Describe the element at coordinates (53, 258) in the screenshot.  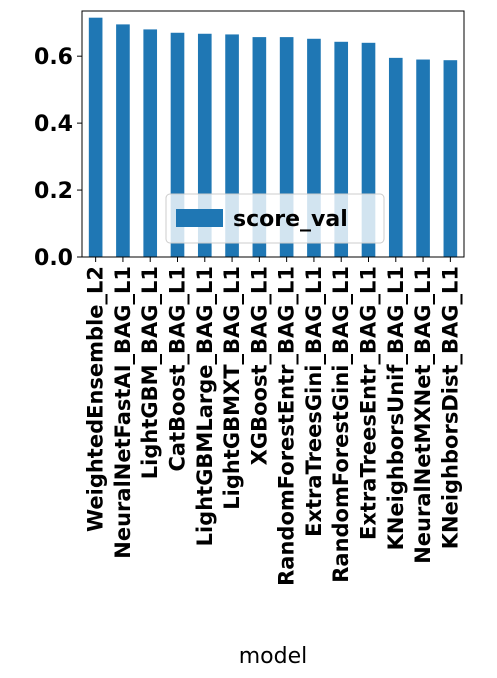
I see `y-tick-label: 0.0` at that location.